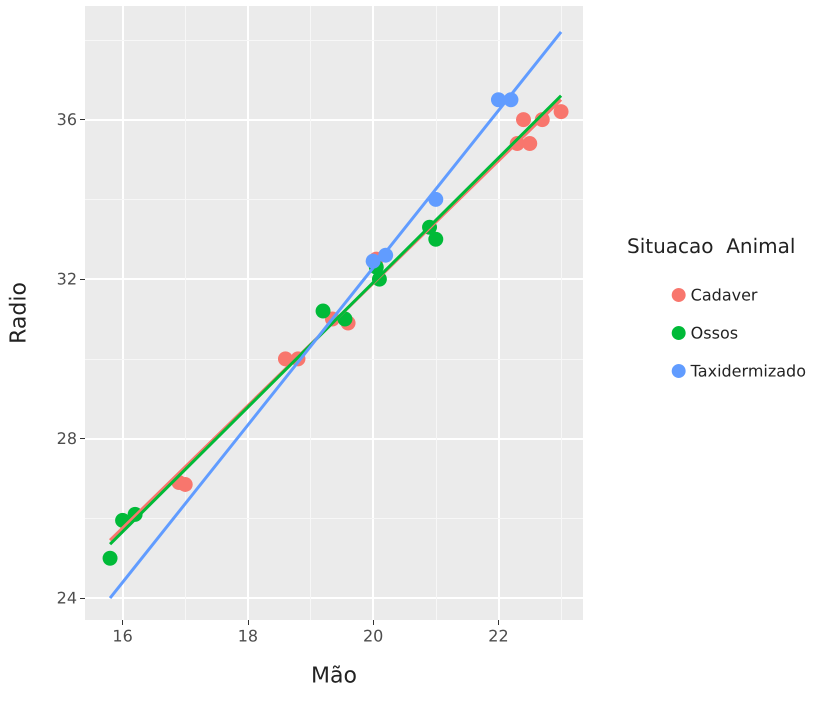  I want to click on legend-label: Cadaver, so click(724, 295).